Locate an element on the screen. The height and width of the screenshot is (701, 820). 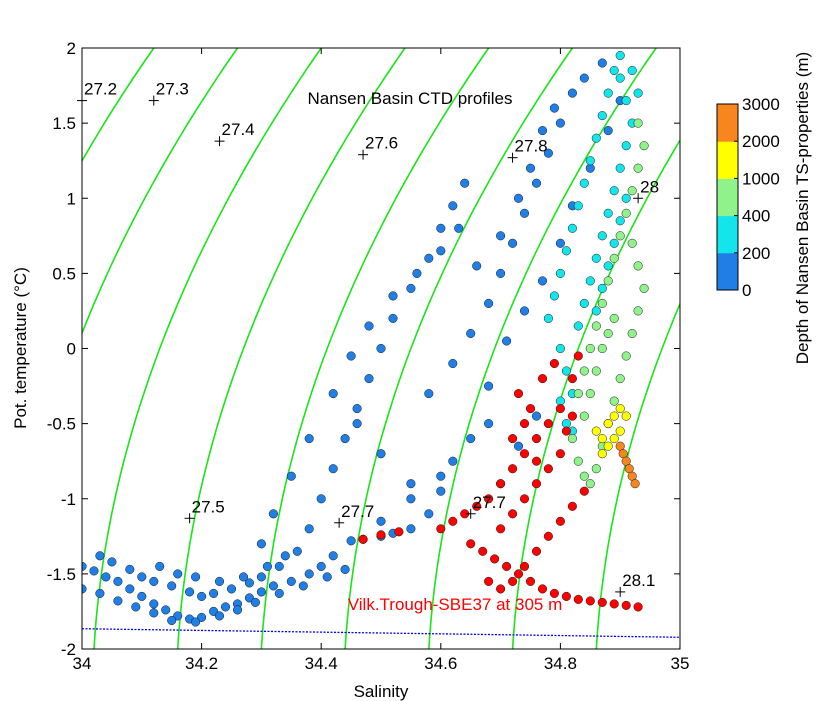
isopycnal-label: 27.3 is located at coordinates (172, 89).